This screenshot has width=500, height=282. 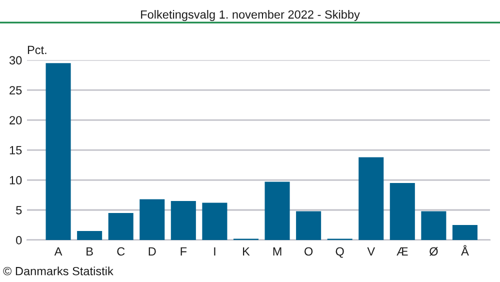 I want to click on x-tick-label: Æ, so click(x=402, y=251).